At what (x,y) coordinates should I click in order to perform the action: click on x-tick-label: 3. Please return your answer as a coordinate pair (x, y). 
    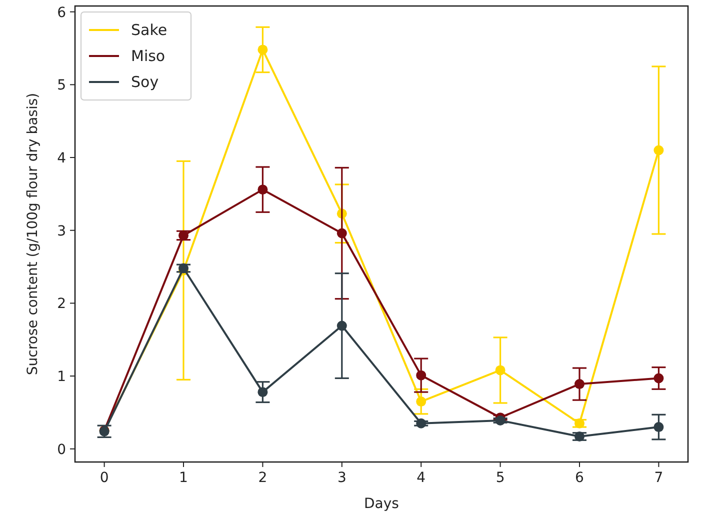
    Looking at the image, I should click on (341, 478).